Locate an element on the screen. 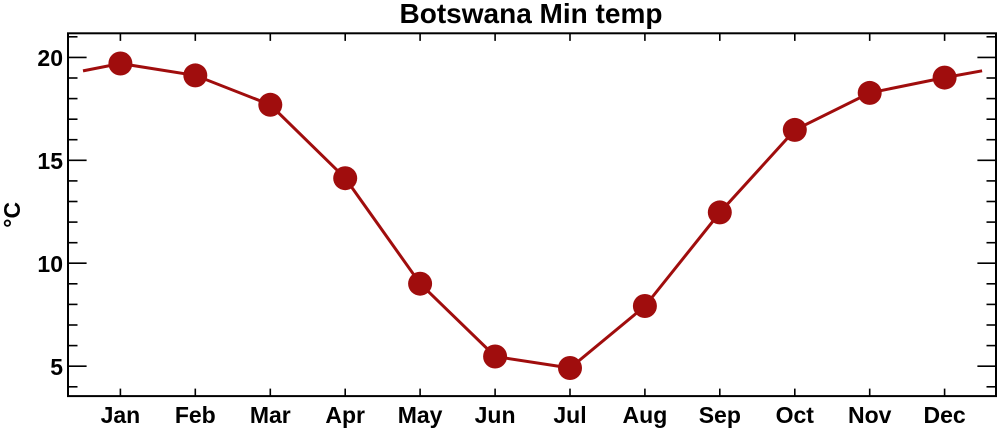  svg-text: 10 is located at coordinates (50, 264).